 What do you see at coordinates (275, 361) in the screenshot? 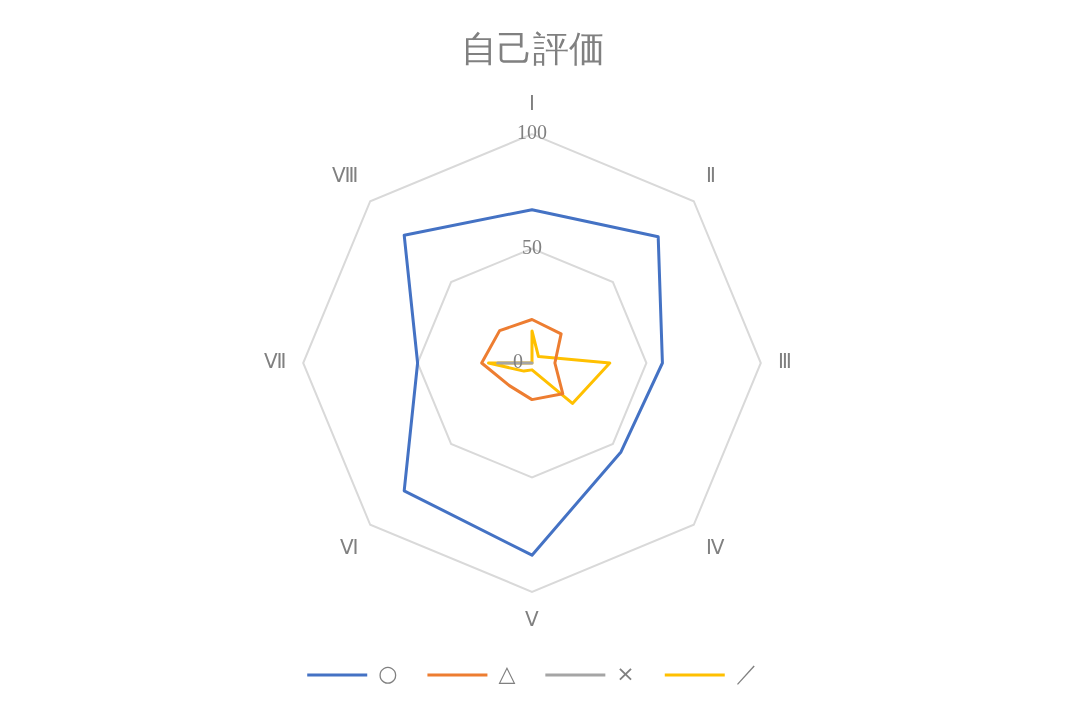
I see `spoke-label: Ⅶ` at bounding box center [275, 361].